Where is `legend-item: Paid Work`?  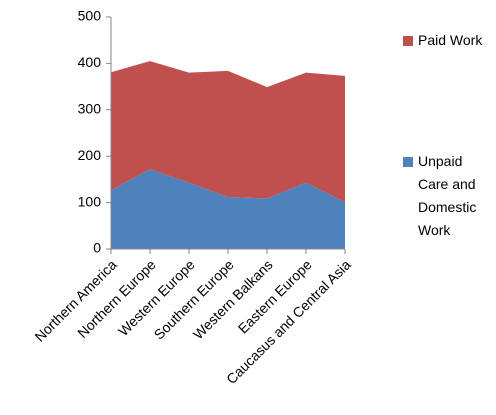 legend-item: Paid Work is located at coordinates (450, 40).